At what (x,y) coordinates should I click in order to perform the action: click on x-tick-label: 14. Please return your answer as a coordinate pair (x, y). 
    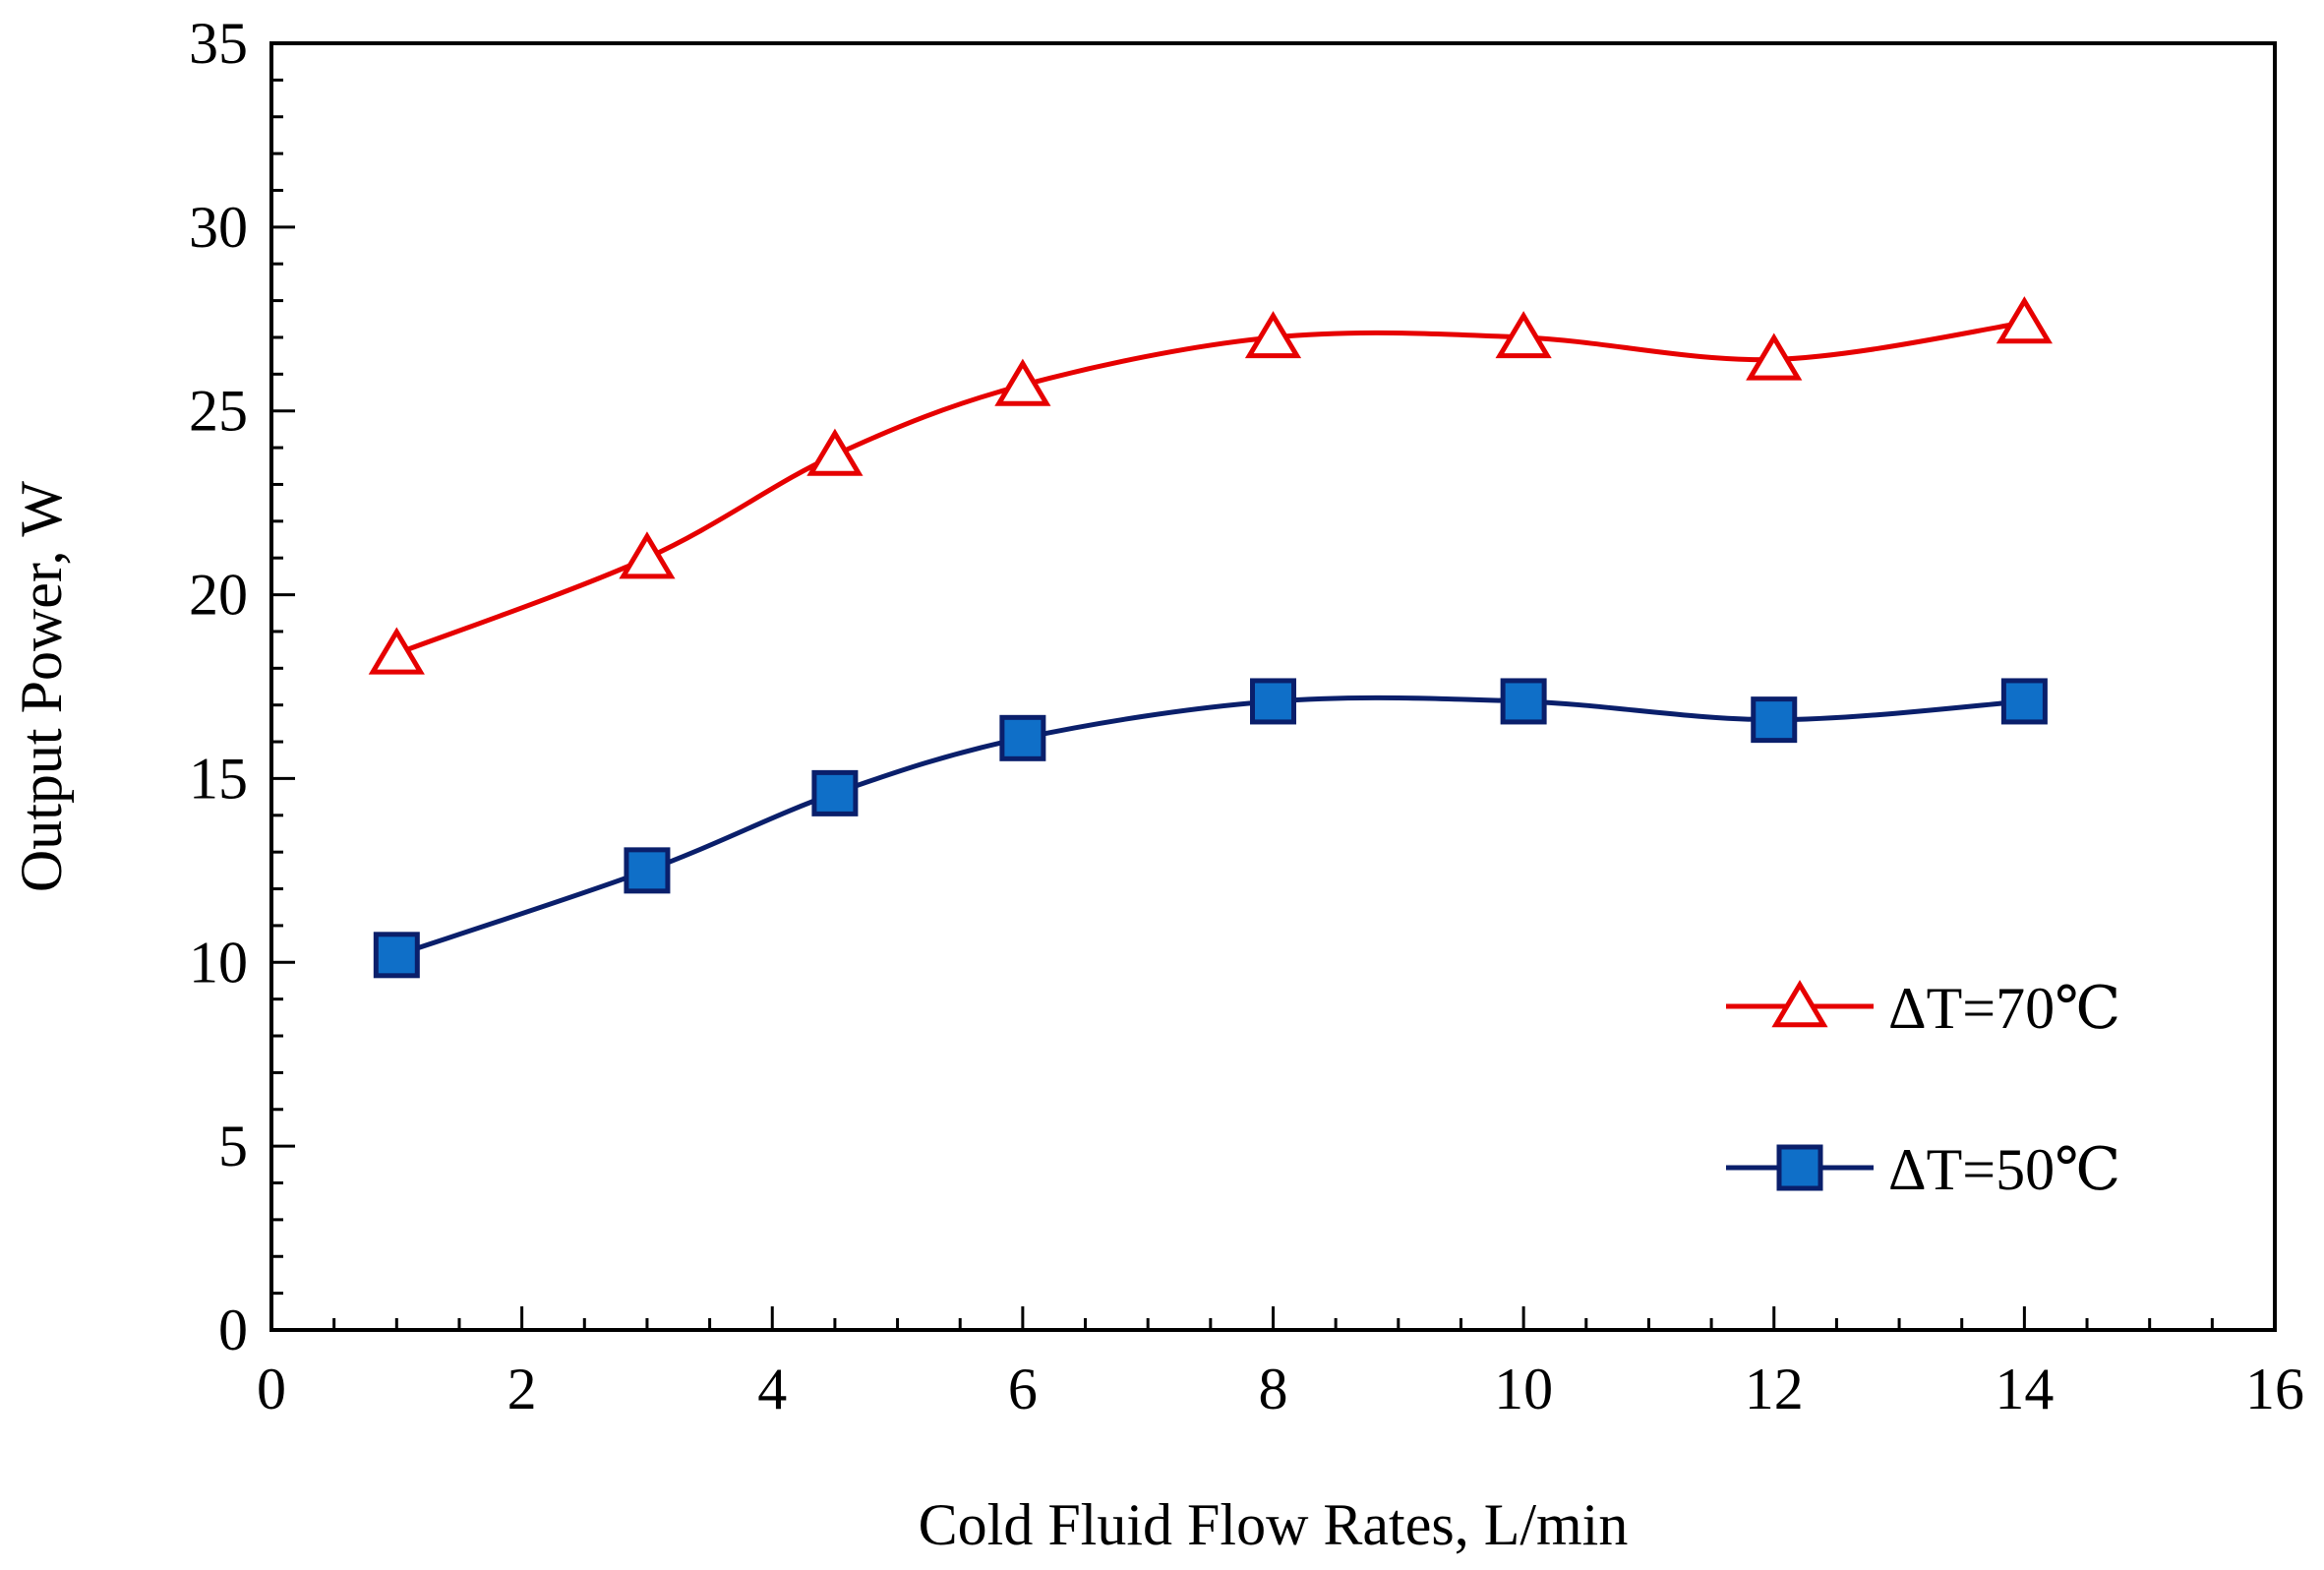
    Looking at the image, I should click on (2024, 1389).